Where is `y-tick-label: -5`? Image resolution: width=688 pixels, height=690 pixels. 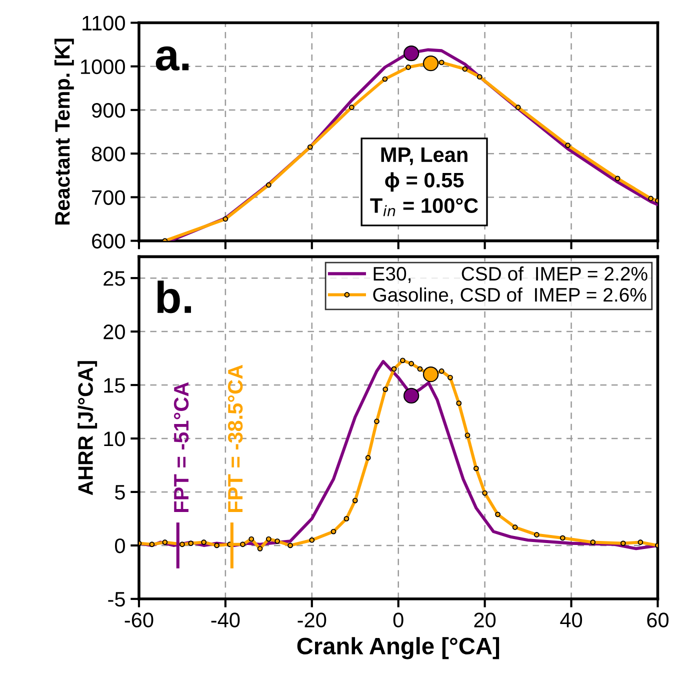
y-tick-label: -5 is located at coordinates (116, 599).